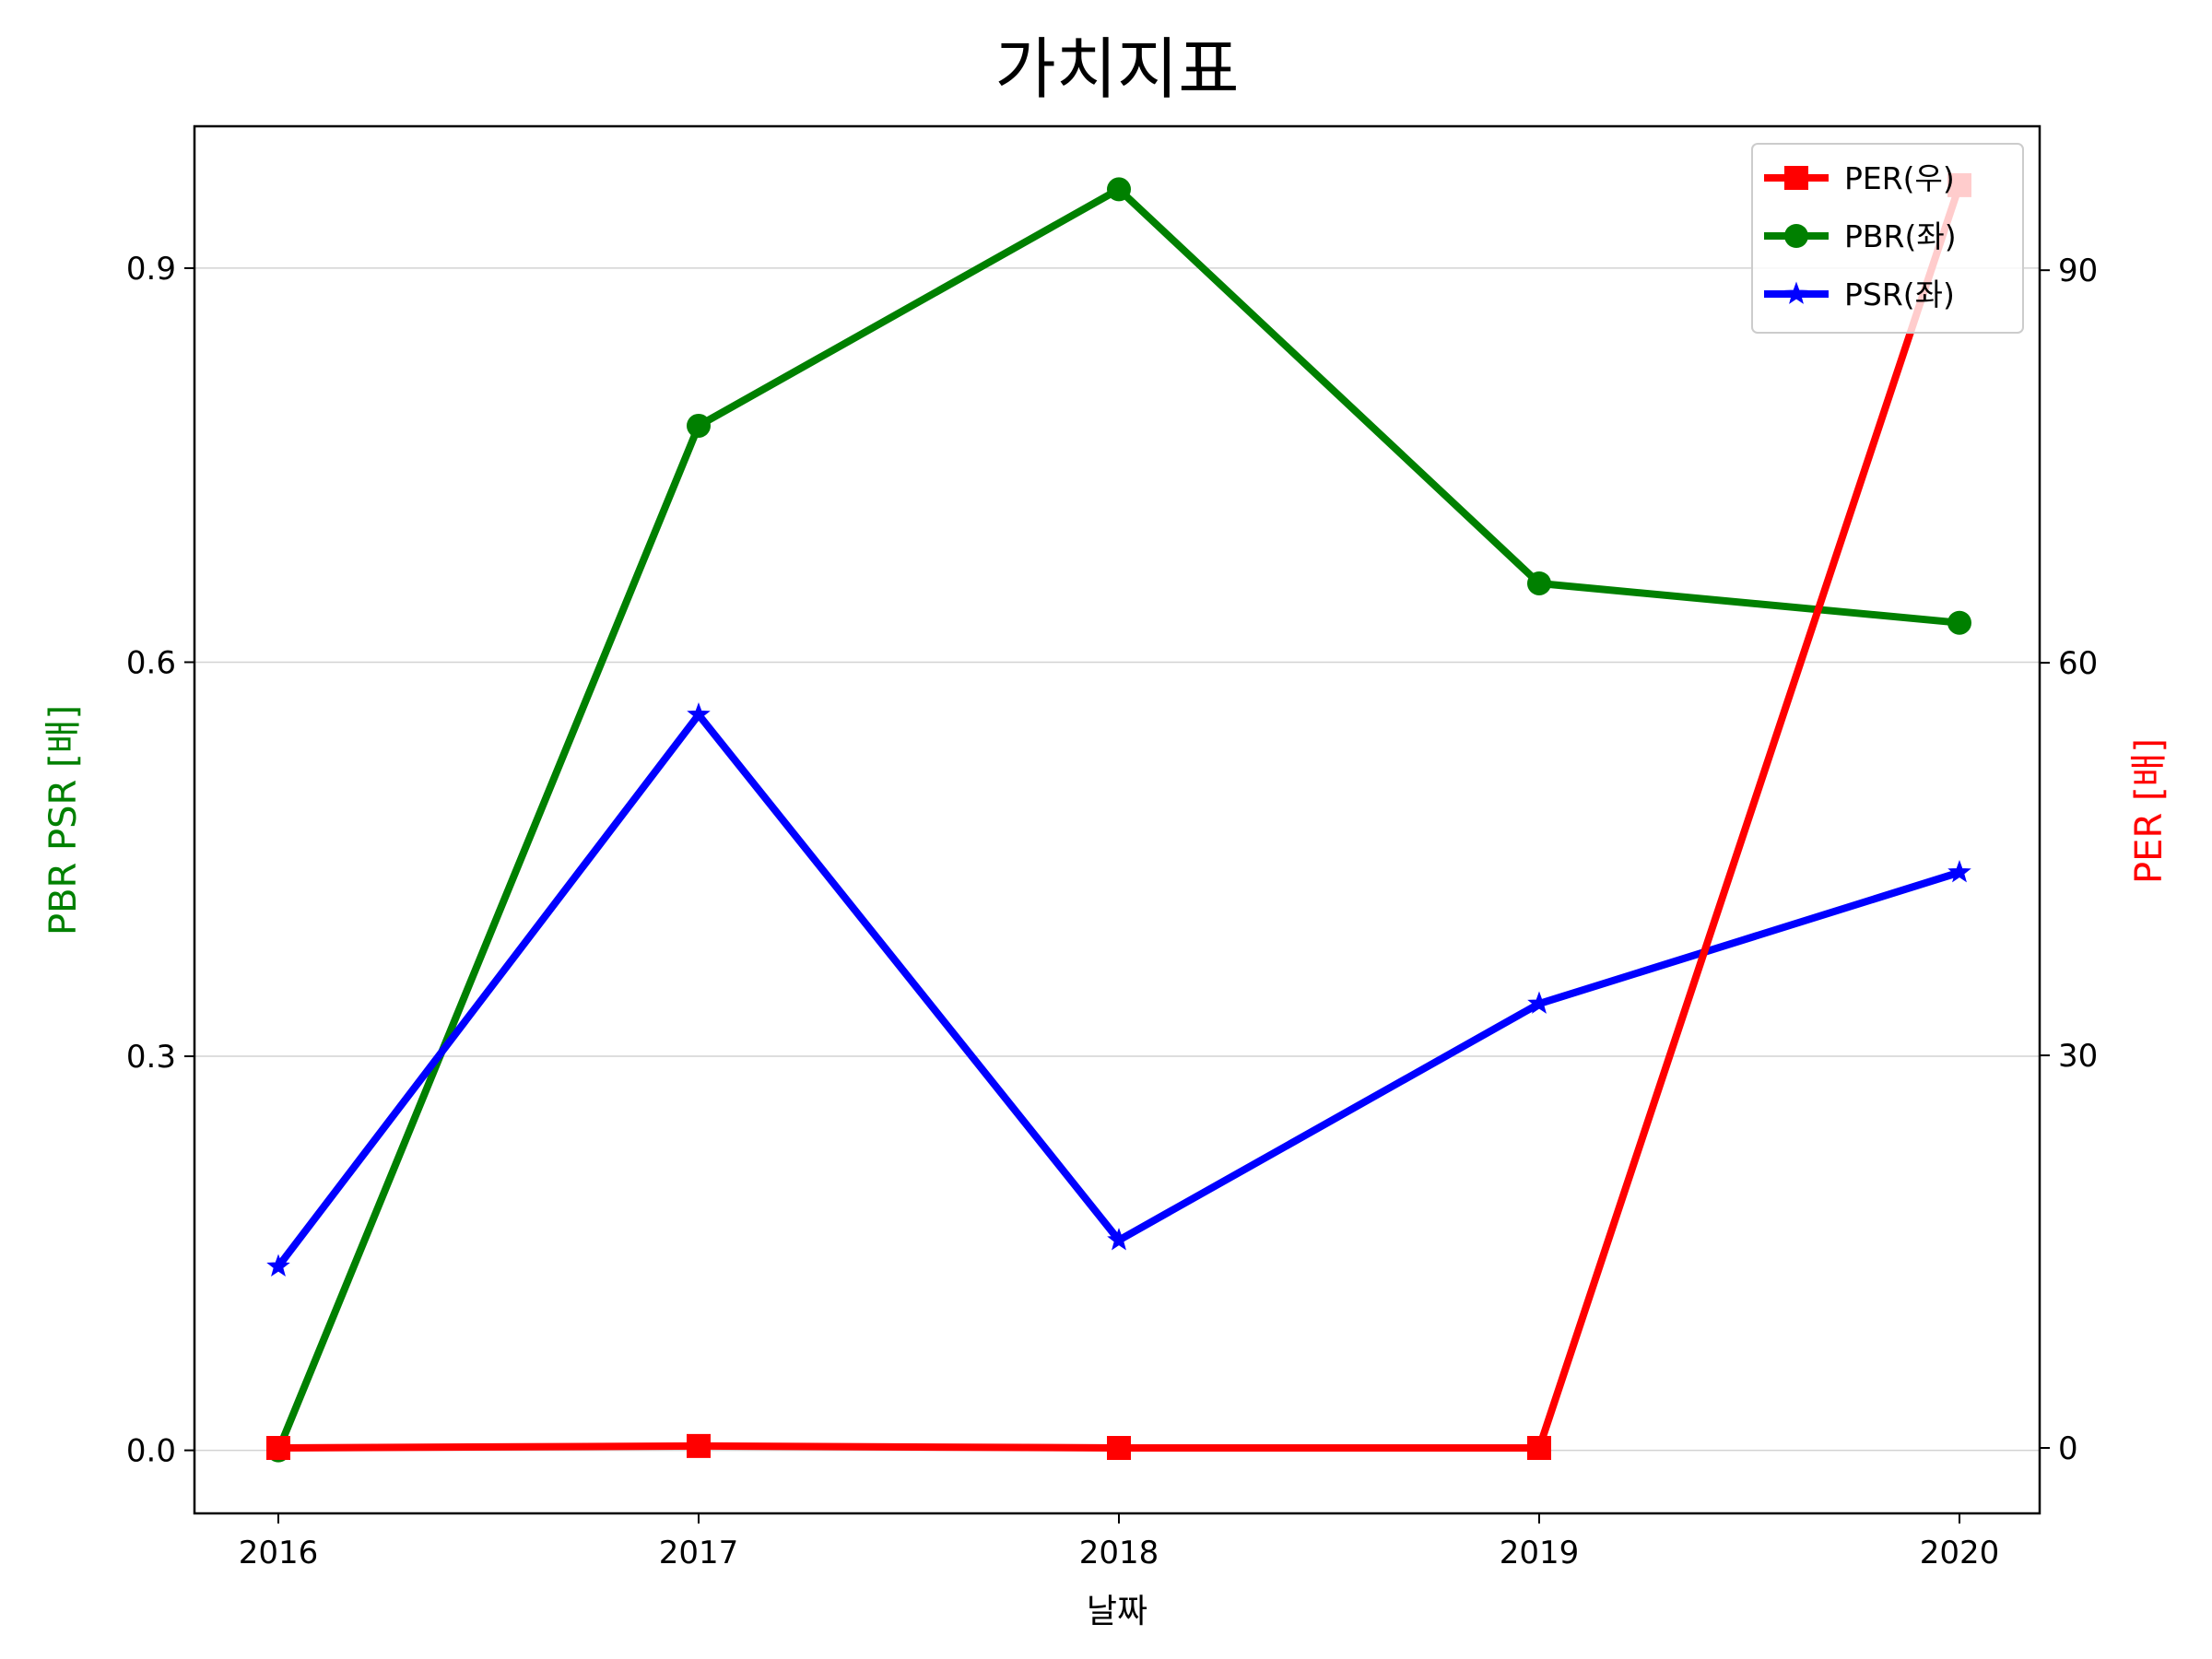 The width and height of the screenshot is (2212, 1659). What do you see at coordinates (151, 1451) in the screenshot?
I see `y-left-tick-label: 0.0` at bounding box center [151, 1451].